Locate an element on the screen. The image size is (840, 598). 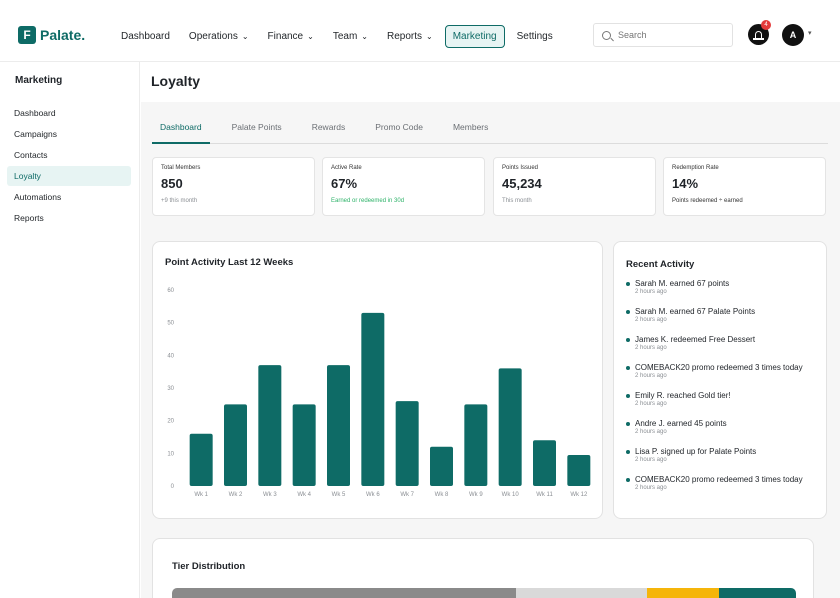
y-tick-label: 30 is located at coordinates (170, 389).